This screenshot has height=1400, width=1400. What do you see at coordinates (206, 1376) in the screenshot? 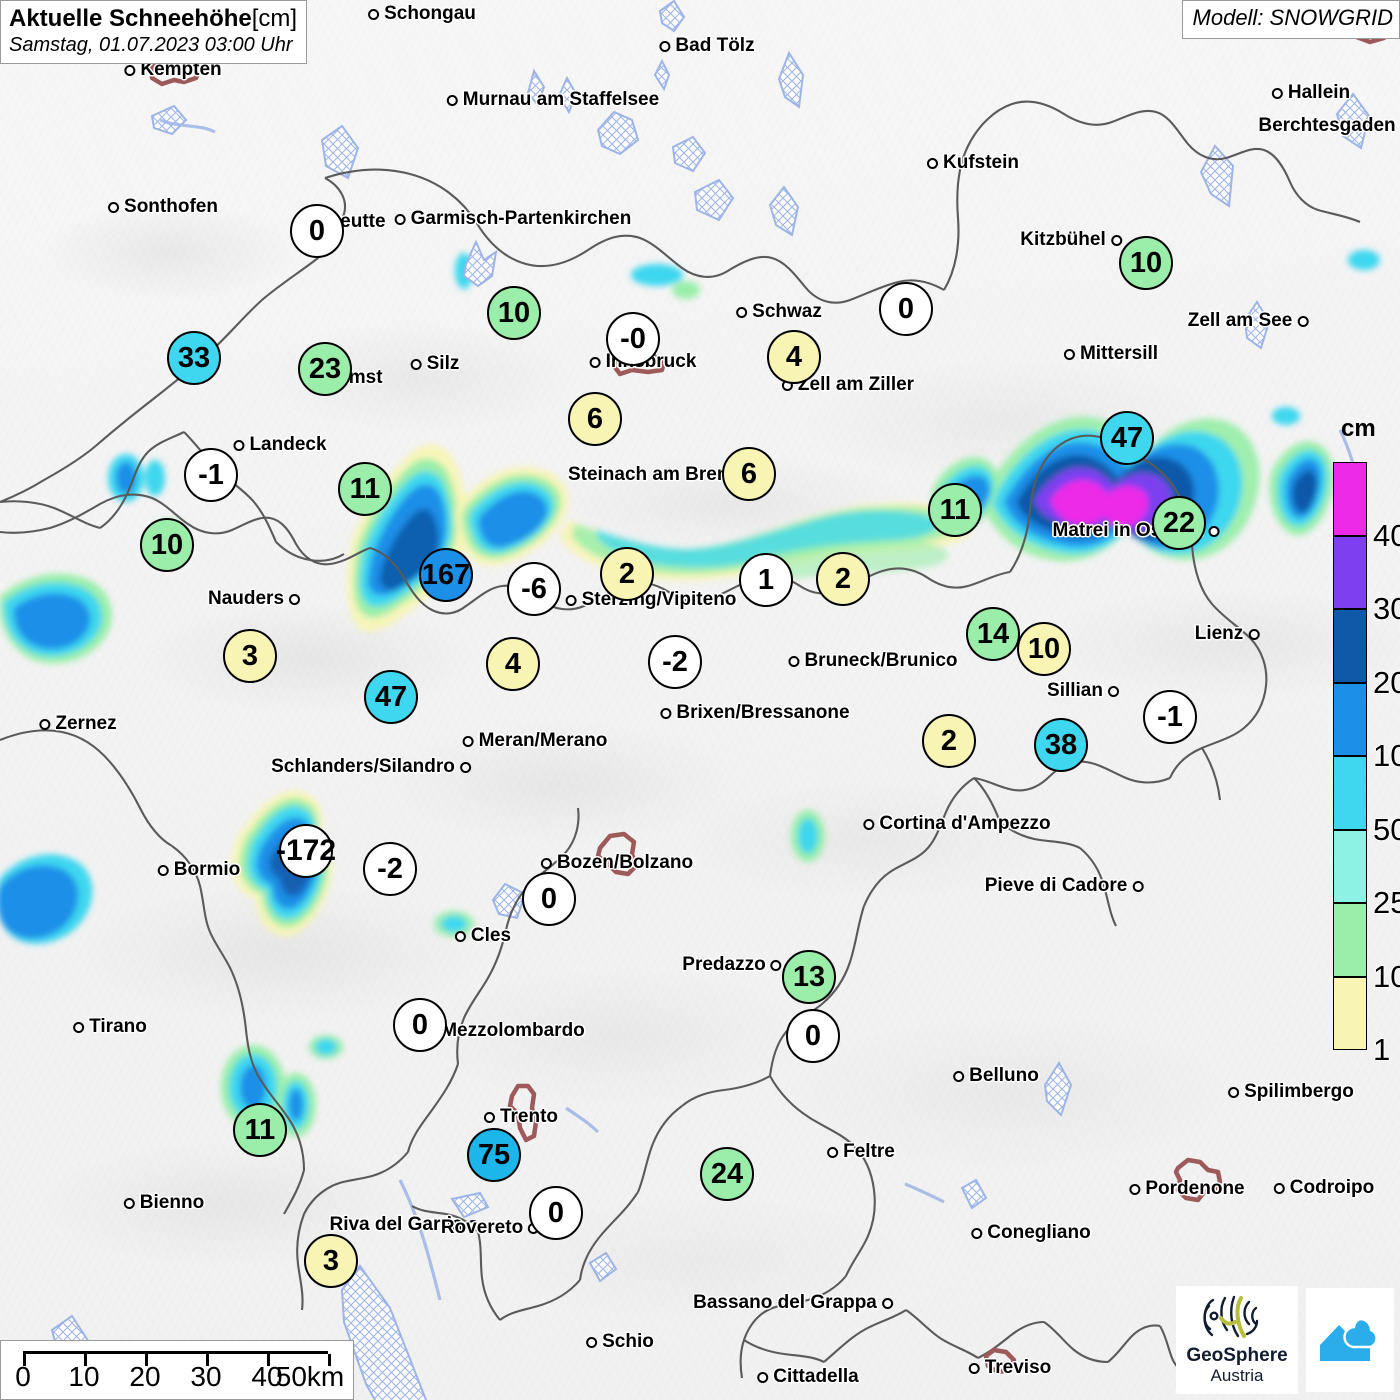
I see `scale-tick-label: 30` at bounding box center [206, 1376].